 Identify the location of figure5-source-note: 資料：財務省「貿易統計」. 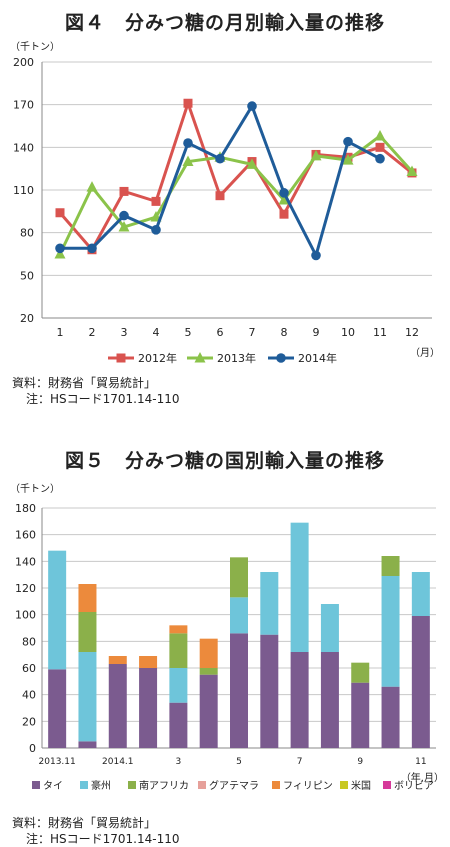
(84, 823).